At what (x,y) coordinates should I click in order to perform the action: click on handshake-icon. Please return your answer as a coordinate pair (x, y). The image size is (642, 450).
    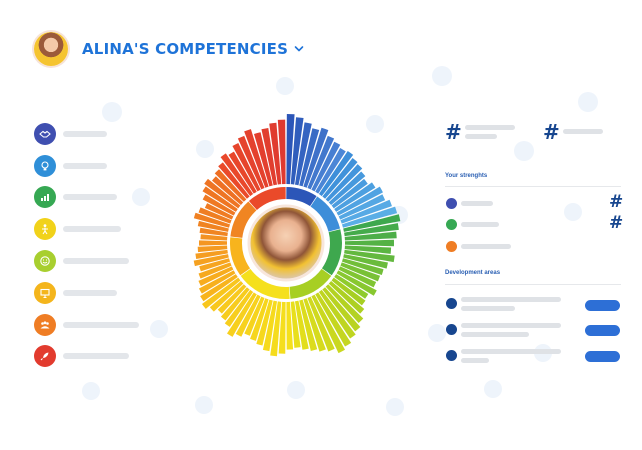
    Looking at the image, I should click on (45, 134).